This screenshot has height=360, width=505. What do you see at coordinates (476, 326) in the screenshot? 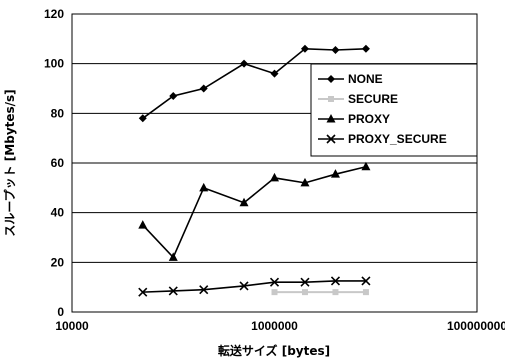
I see `x-tick-label: 100000000` at bounding box center [476, 326].